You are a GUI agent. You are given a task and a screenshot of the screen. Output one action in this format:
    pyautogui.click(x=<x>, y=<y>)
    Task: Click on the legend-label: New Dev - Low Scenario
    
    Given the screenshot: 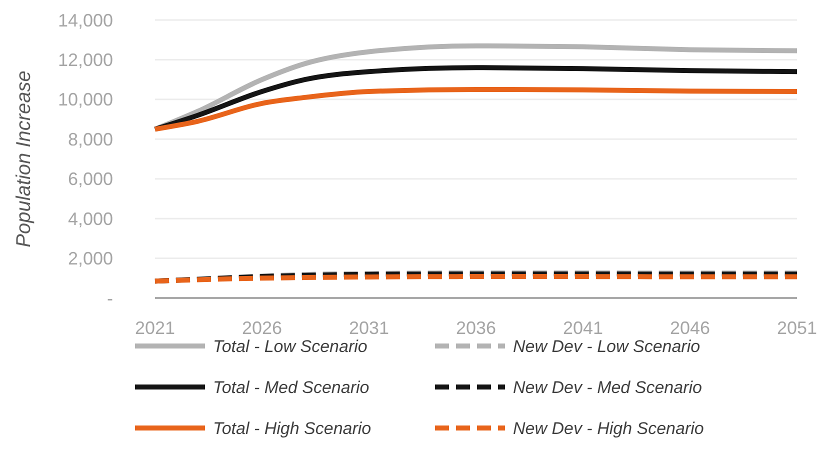 What is the action you would take?
    pyautogui.click(x=606, y=346)
    